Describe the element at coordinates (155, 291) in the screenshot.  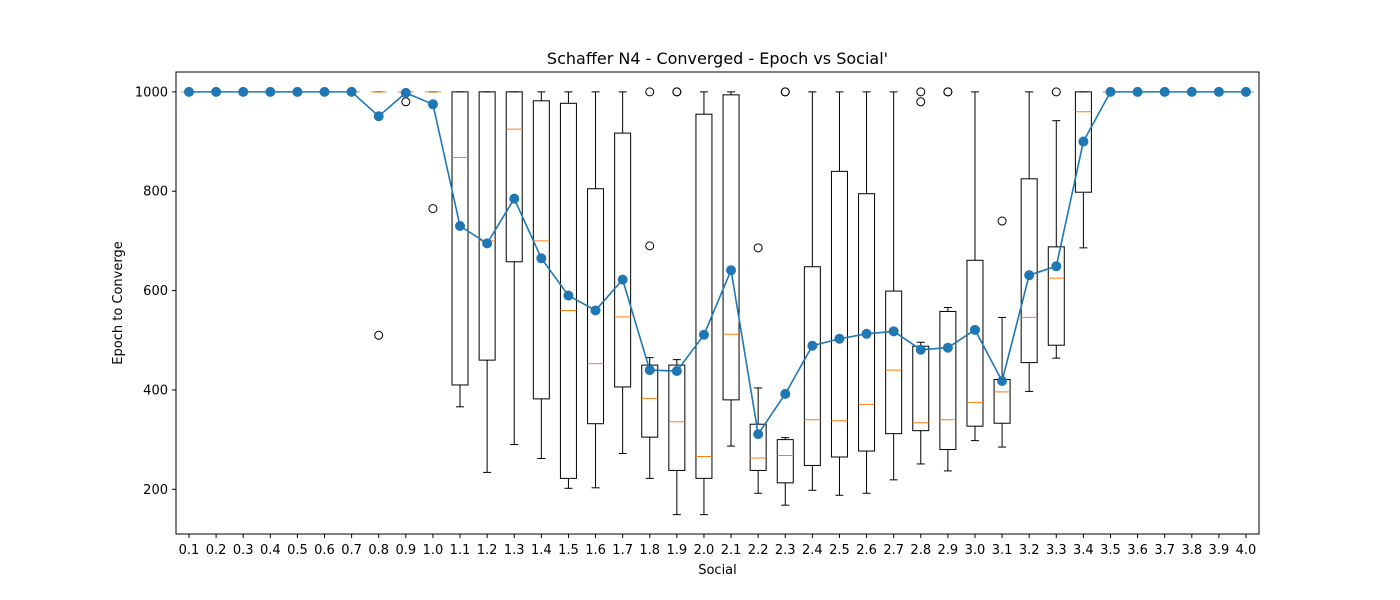
I see `y-tick-label: 600` at that location.